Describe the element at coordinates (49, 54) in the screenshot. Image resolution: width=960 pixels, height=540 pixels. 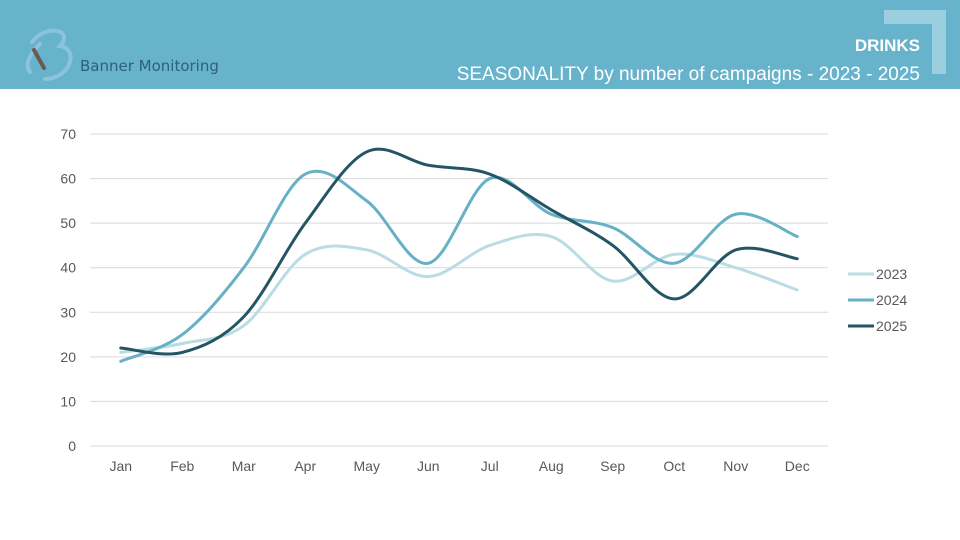
I see `banner-monitoring-logo` at that location.